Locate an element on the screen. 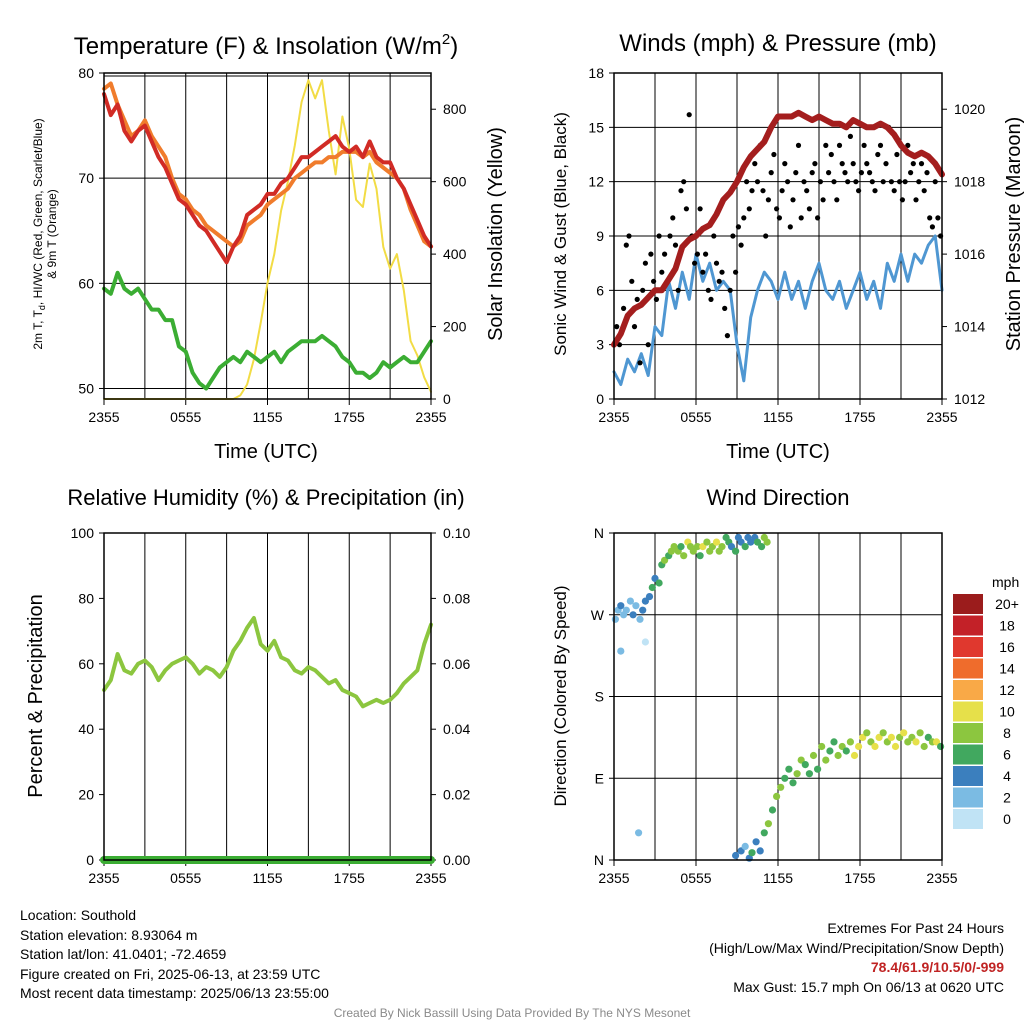  max-gust: Max Gust: 15.7 mph On 06/13 at 0620 UTC is located at coordinates (868, 986).